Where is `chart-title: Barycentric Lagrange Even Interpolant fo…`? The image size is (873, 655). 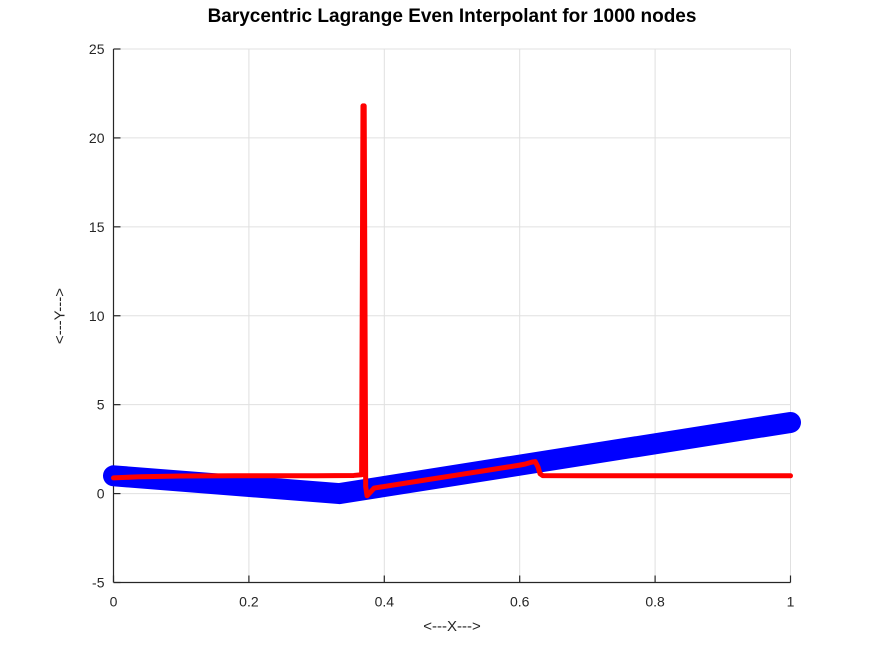
chart-title: Barycentric Lagrange Even Interpolant fo… is located at coordinates (452, 16).